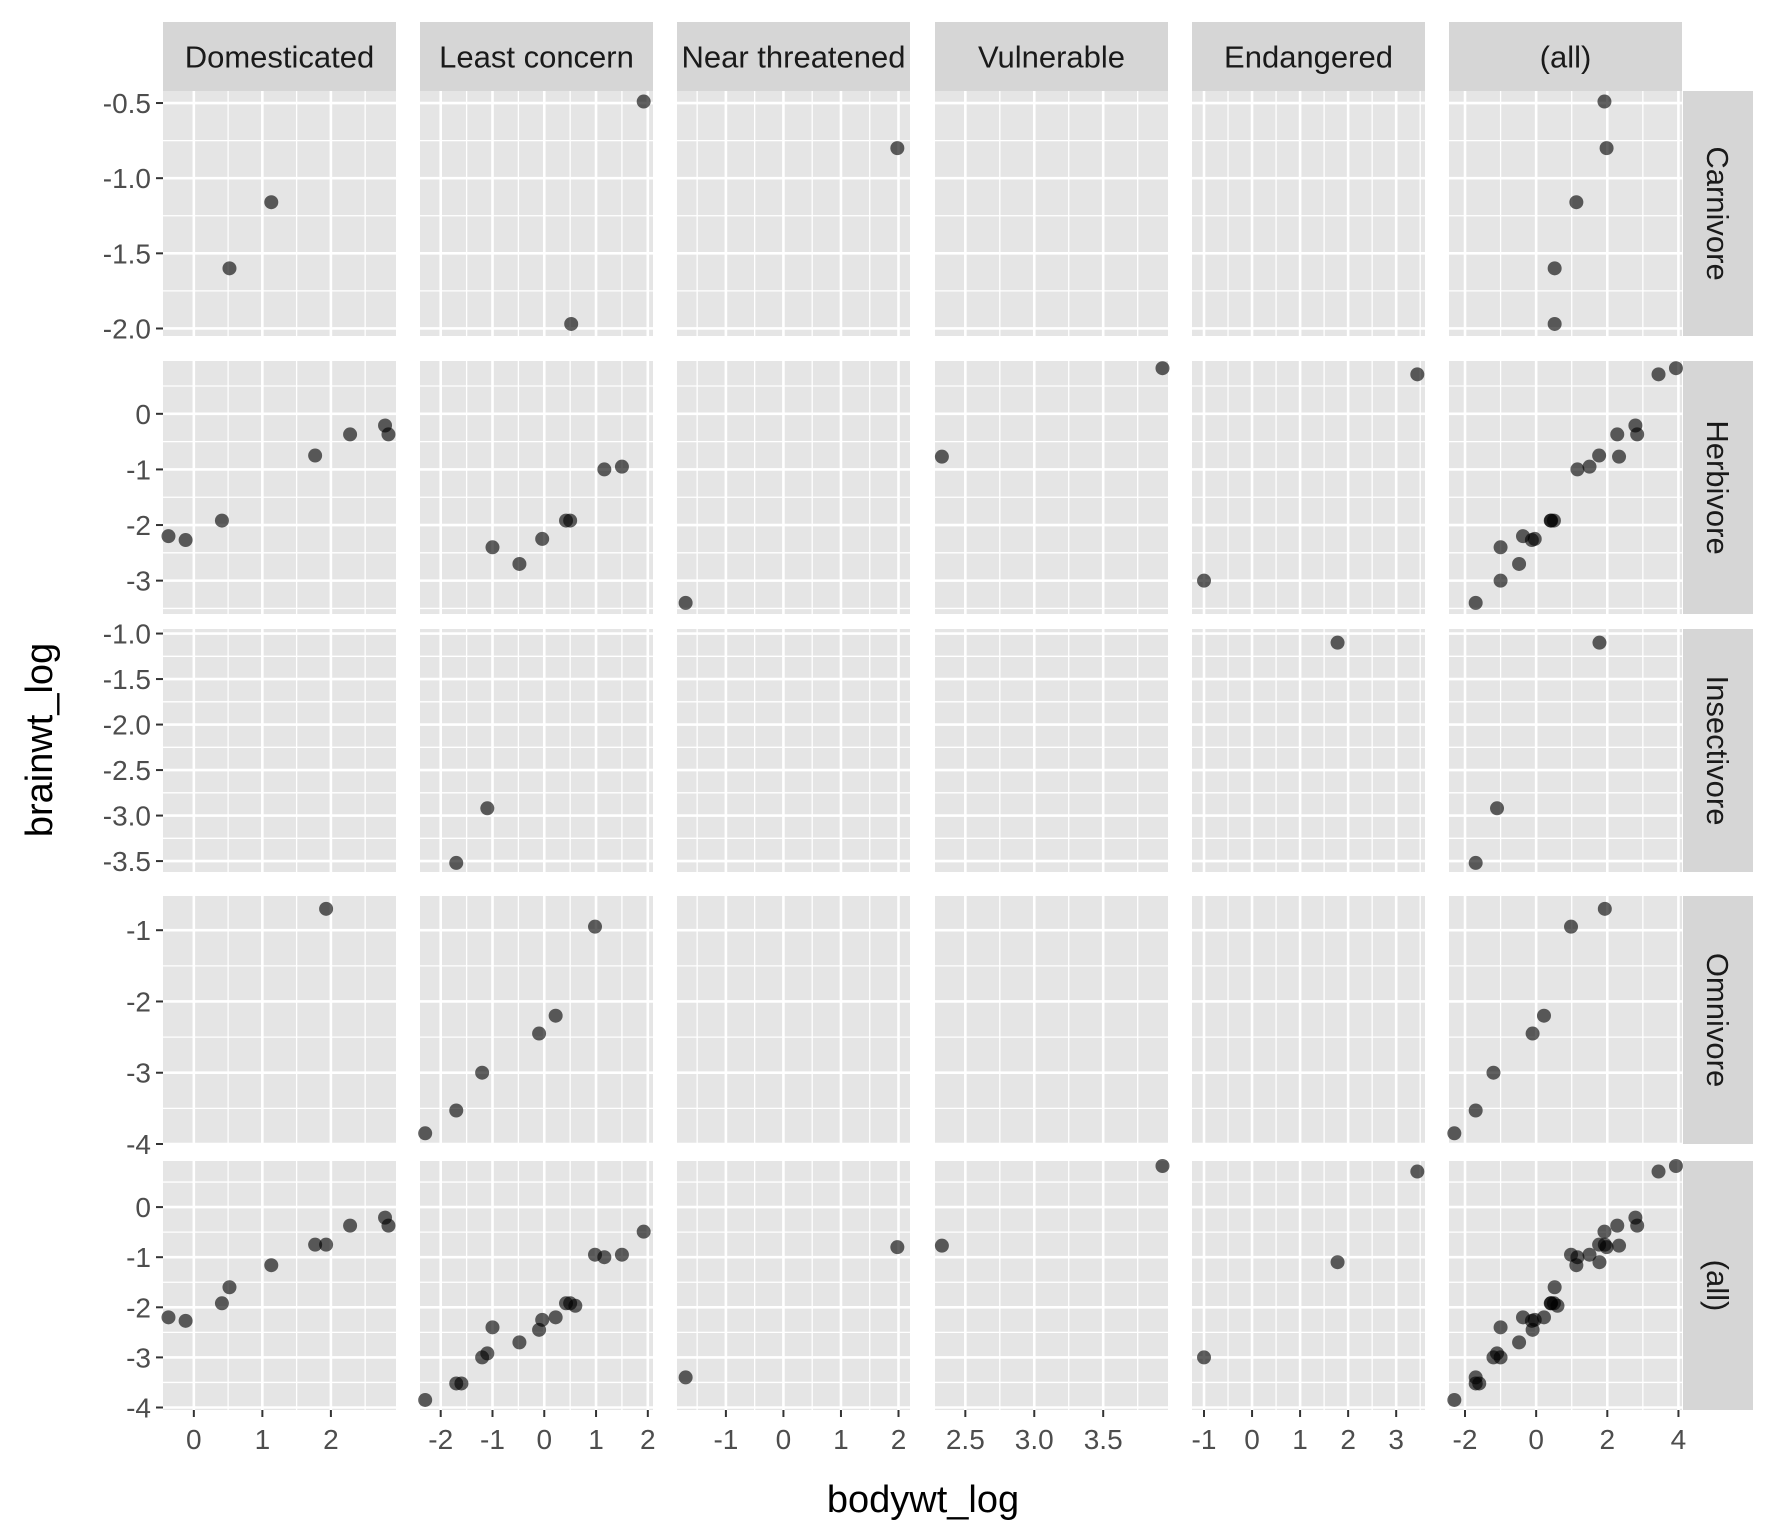  Describe the element at coordinates (127, 816) in the screenshot. I see `y-tick-label: -3.0` at that location.